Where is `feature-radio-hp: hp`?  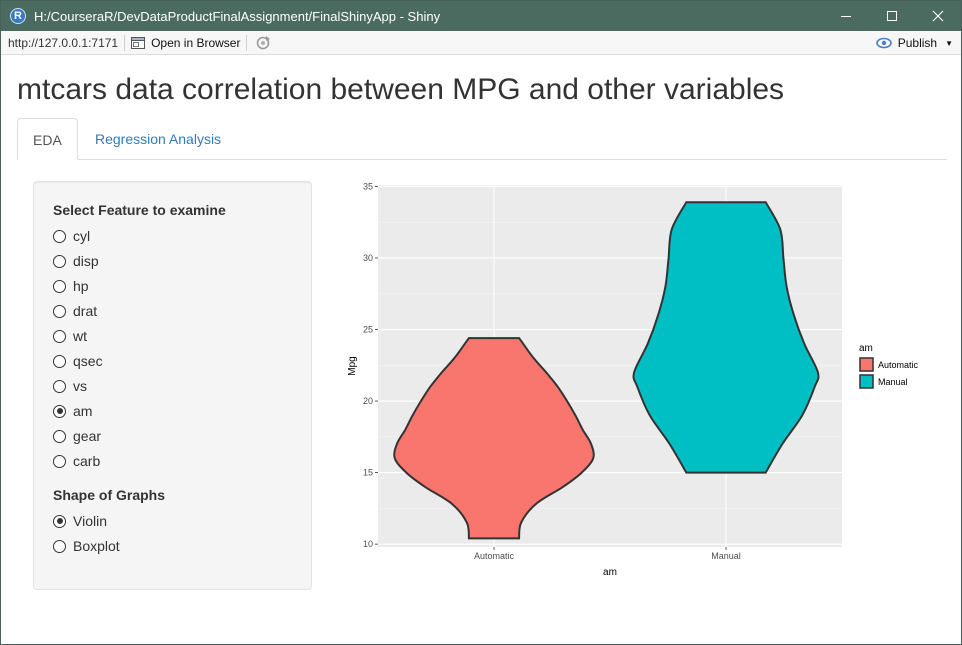
feature-radio-hp: hp is located at coordinates (71, 286).